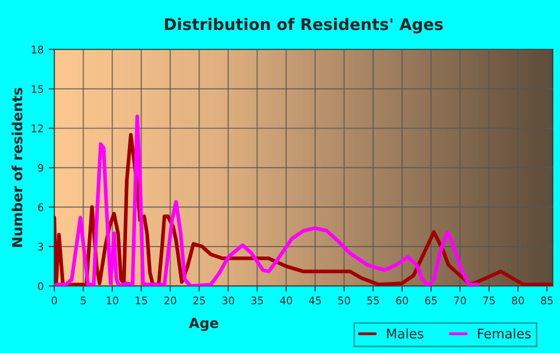 The width and height of the screenshot is (560, 353). What do you see at coordinates (203, 324) in the screenshot?
I see `x-axis-title: Age` at bounding box center [203, 324].